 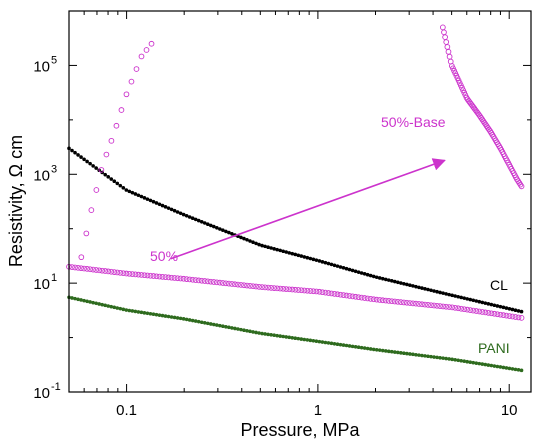 What do you see at coordinates (308, 209) in the screenshot?
I see `annotation-arrow` at bounding box center [308, 209].